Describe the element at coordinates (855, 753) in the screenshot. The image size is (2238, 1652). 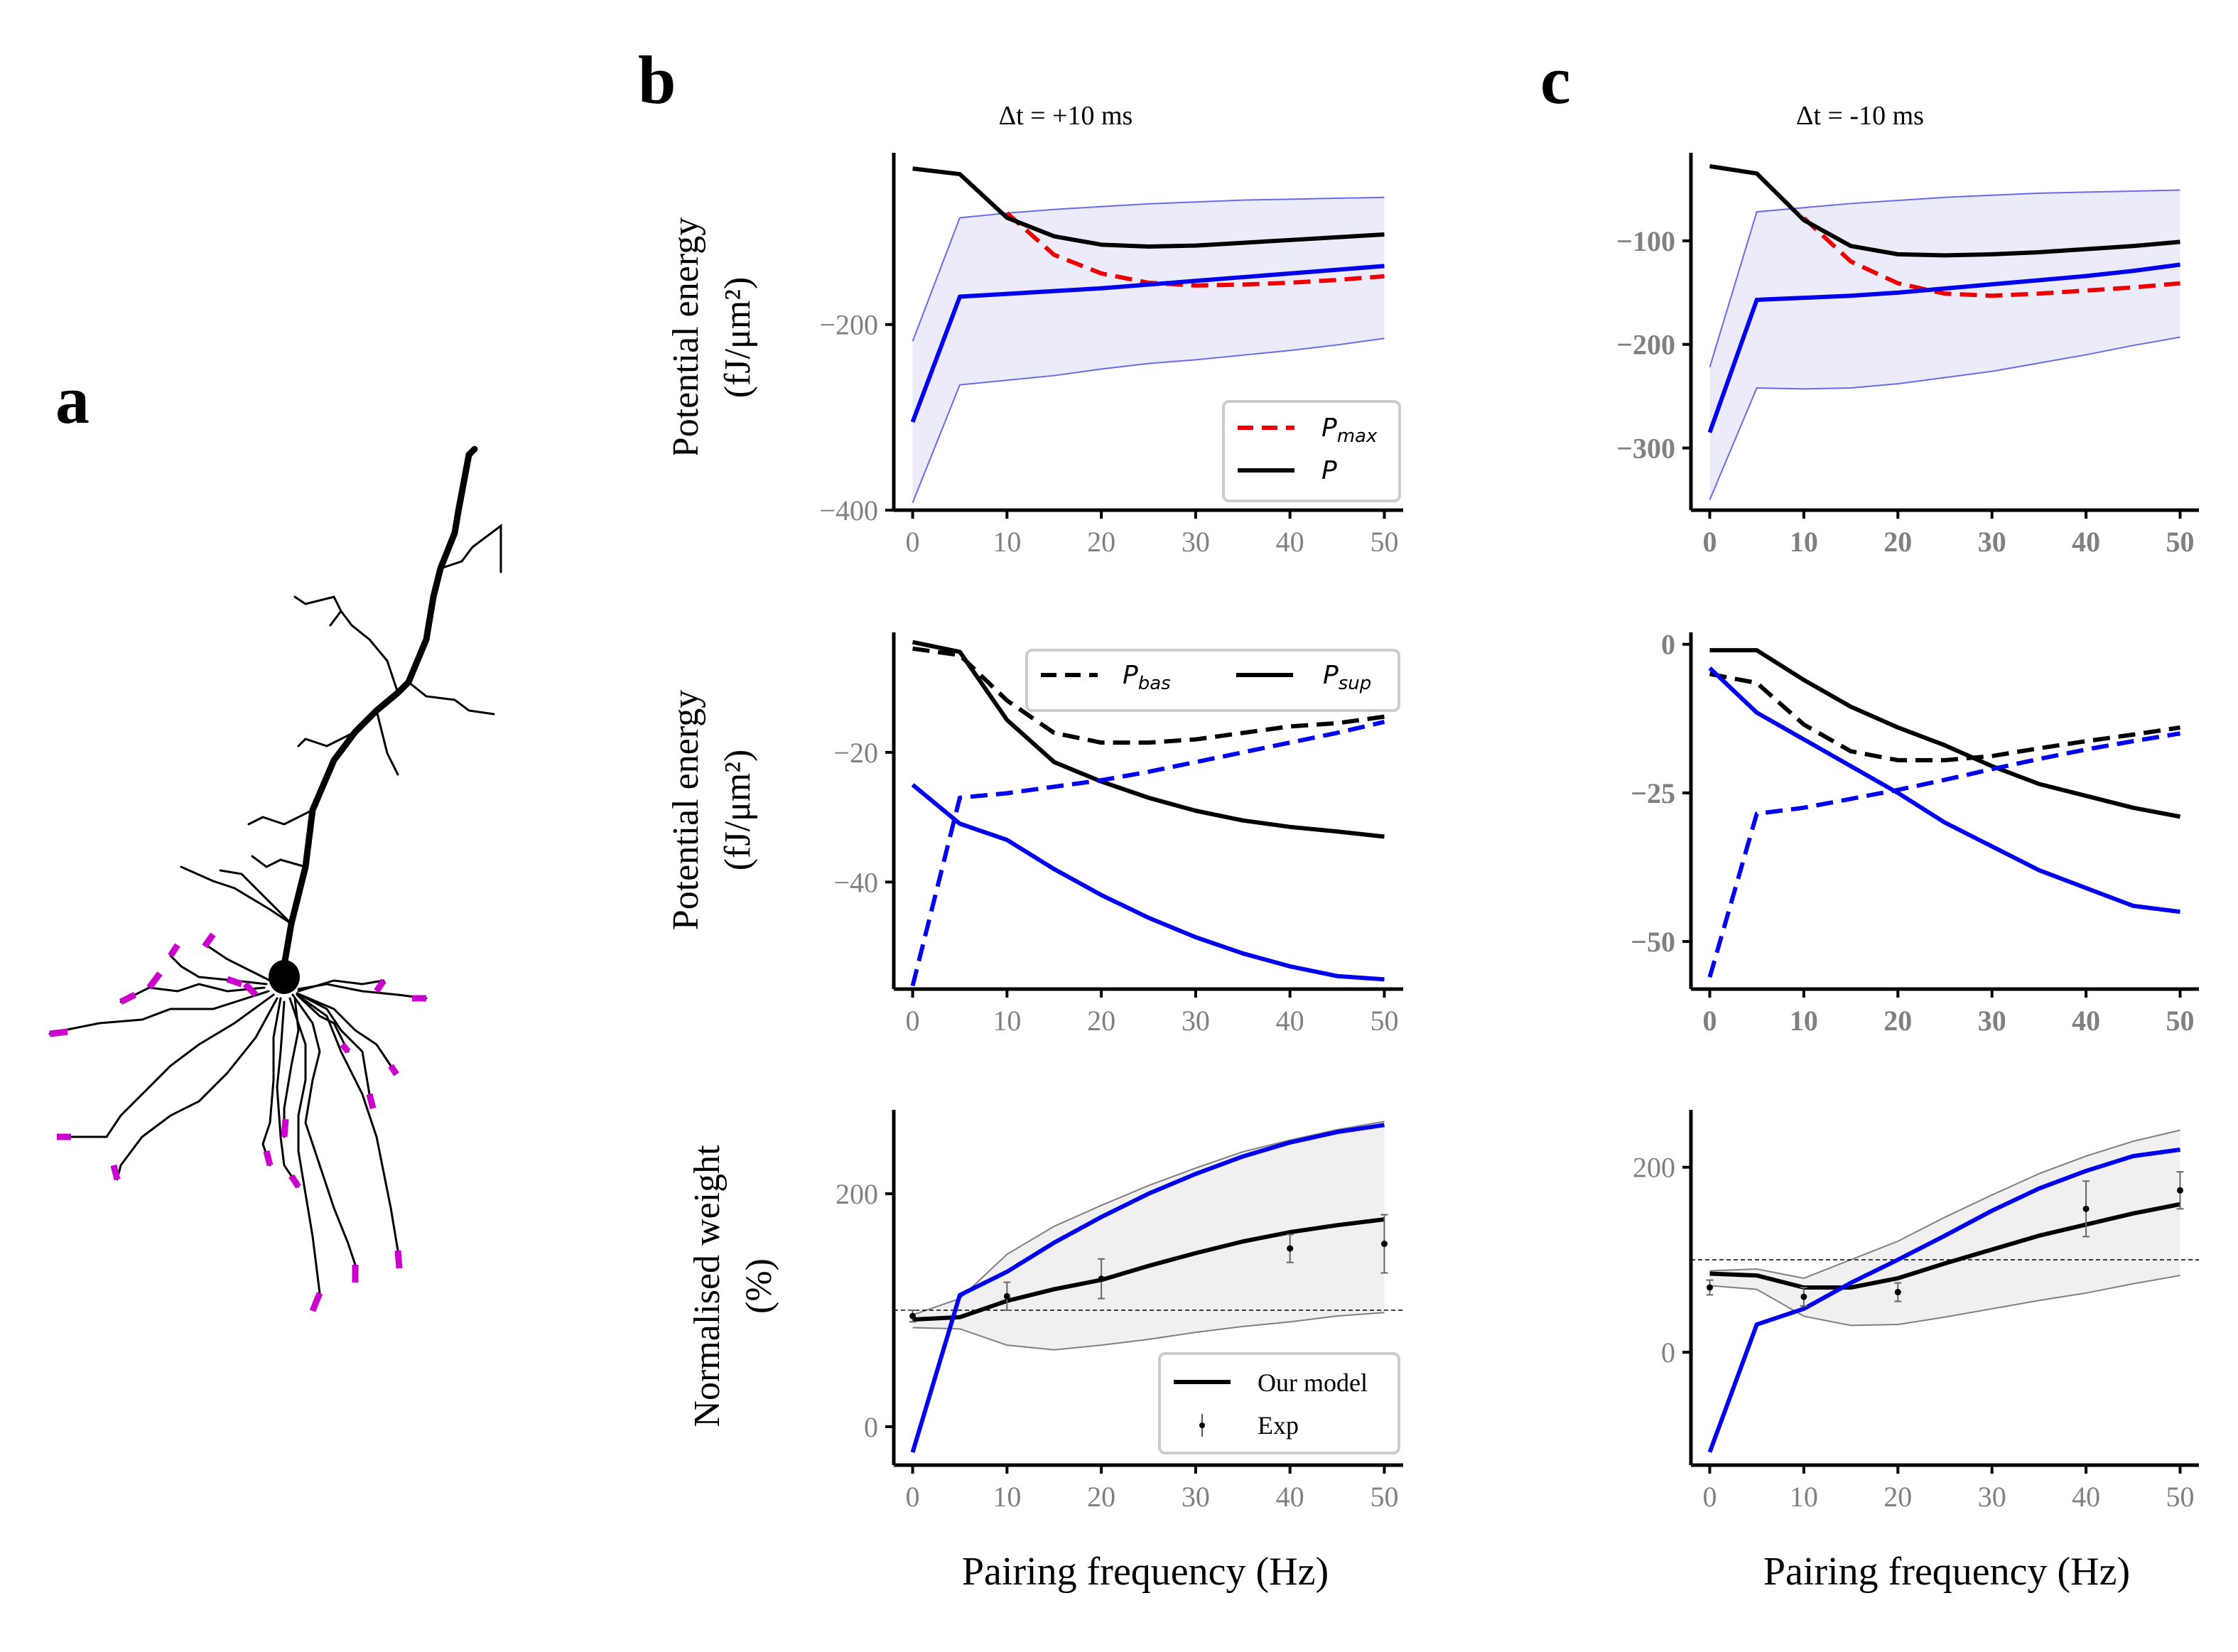
I see `y-tick-label: −20` at that location.